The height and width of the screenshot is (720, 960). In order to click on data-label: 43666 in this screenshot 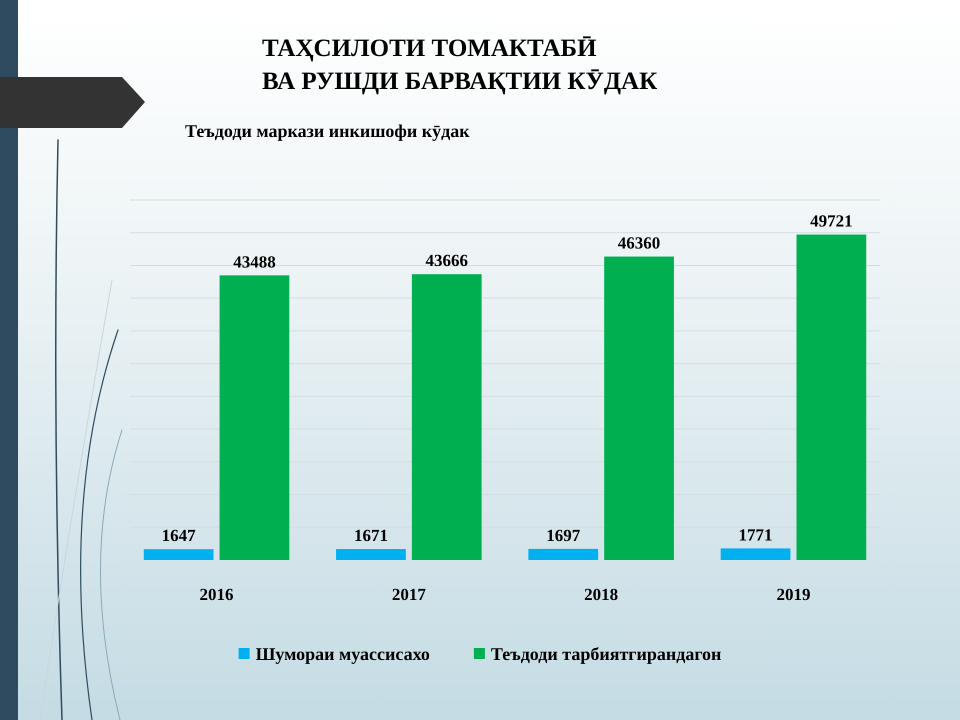, I will do `click(447, 260)`.